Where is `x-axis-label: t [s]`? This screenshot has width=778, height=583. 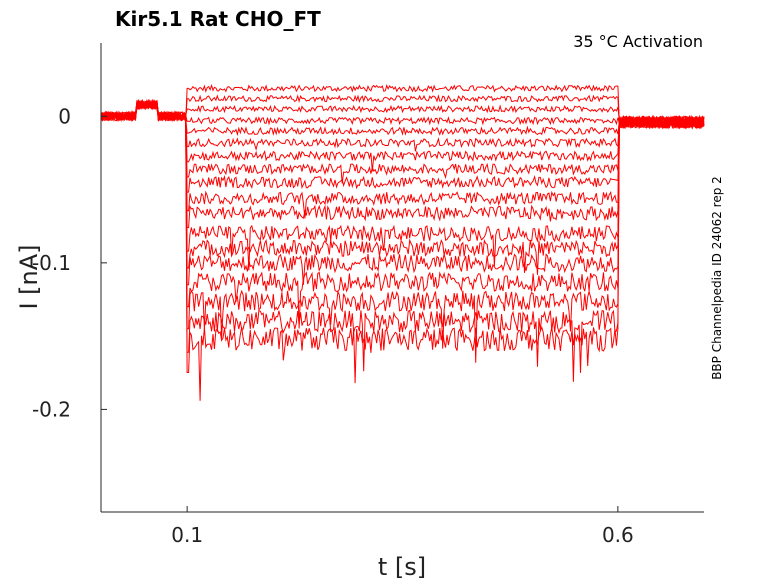 x-axis-label: t [s] is located at coordinates (402, 567).